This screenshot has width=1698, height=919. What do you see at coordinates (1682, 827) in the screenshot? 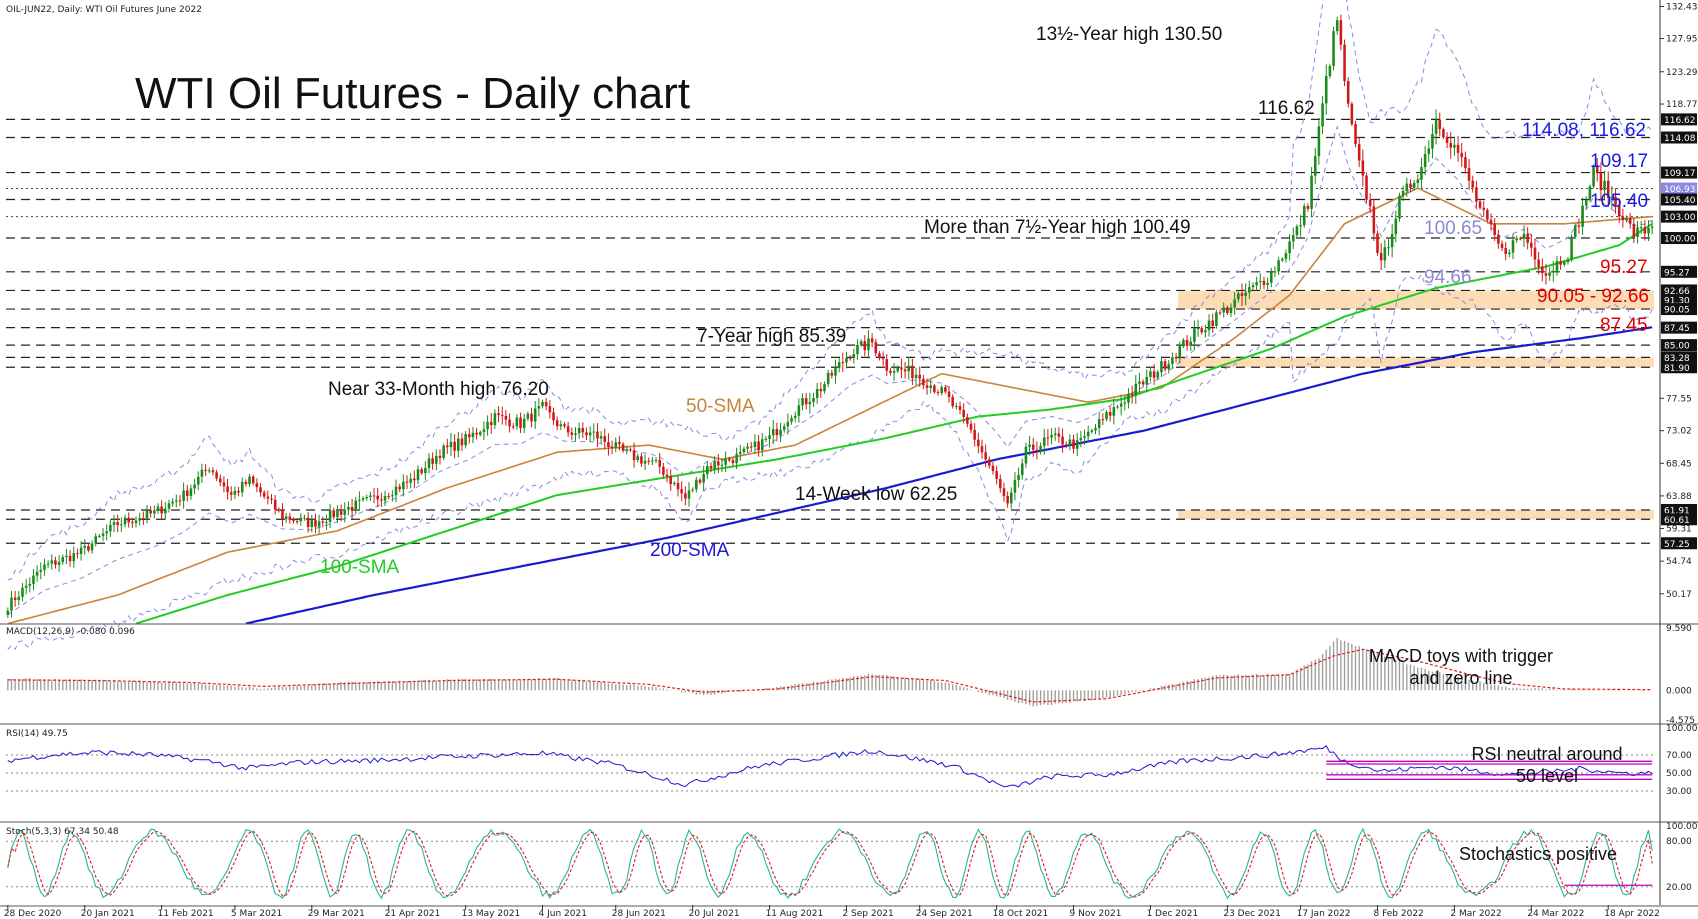
I see `stoch-y-tick: 100.00` at bounding box center [1682, 827].